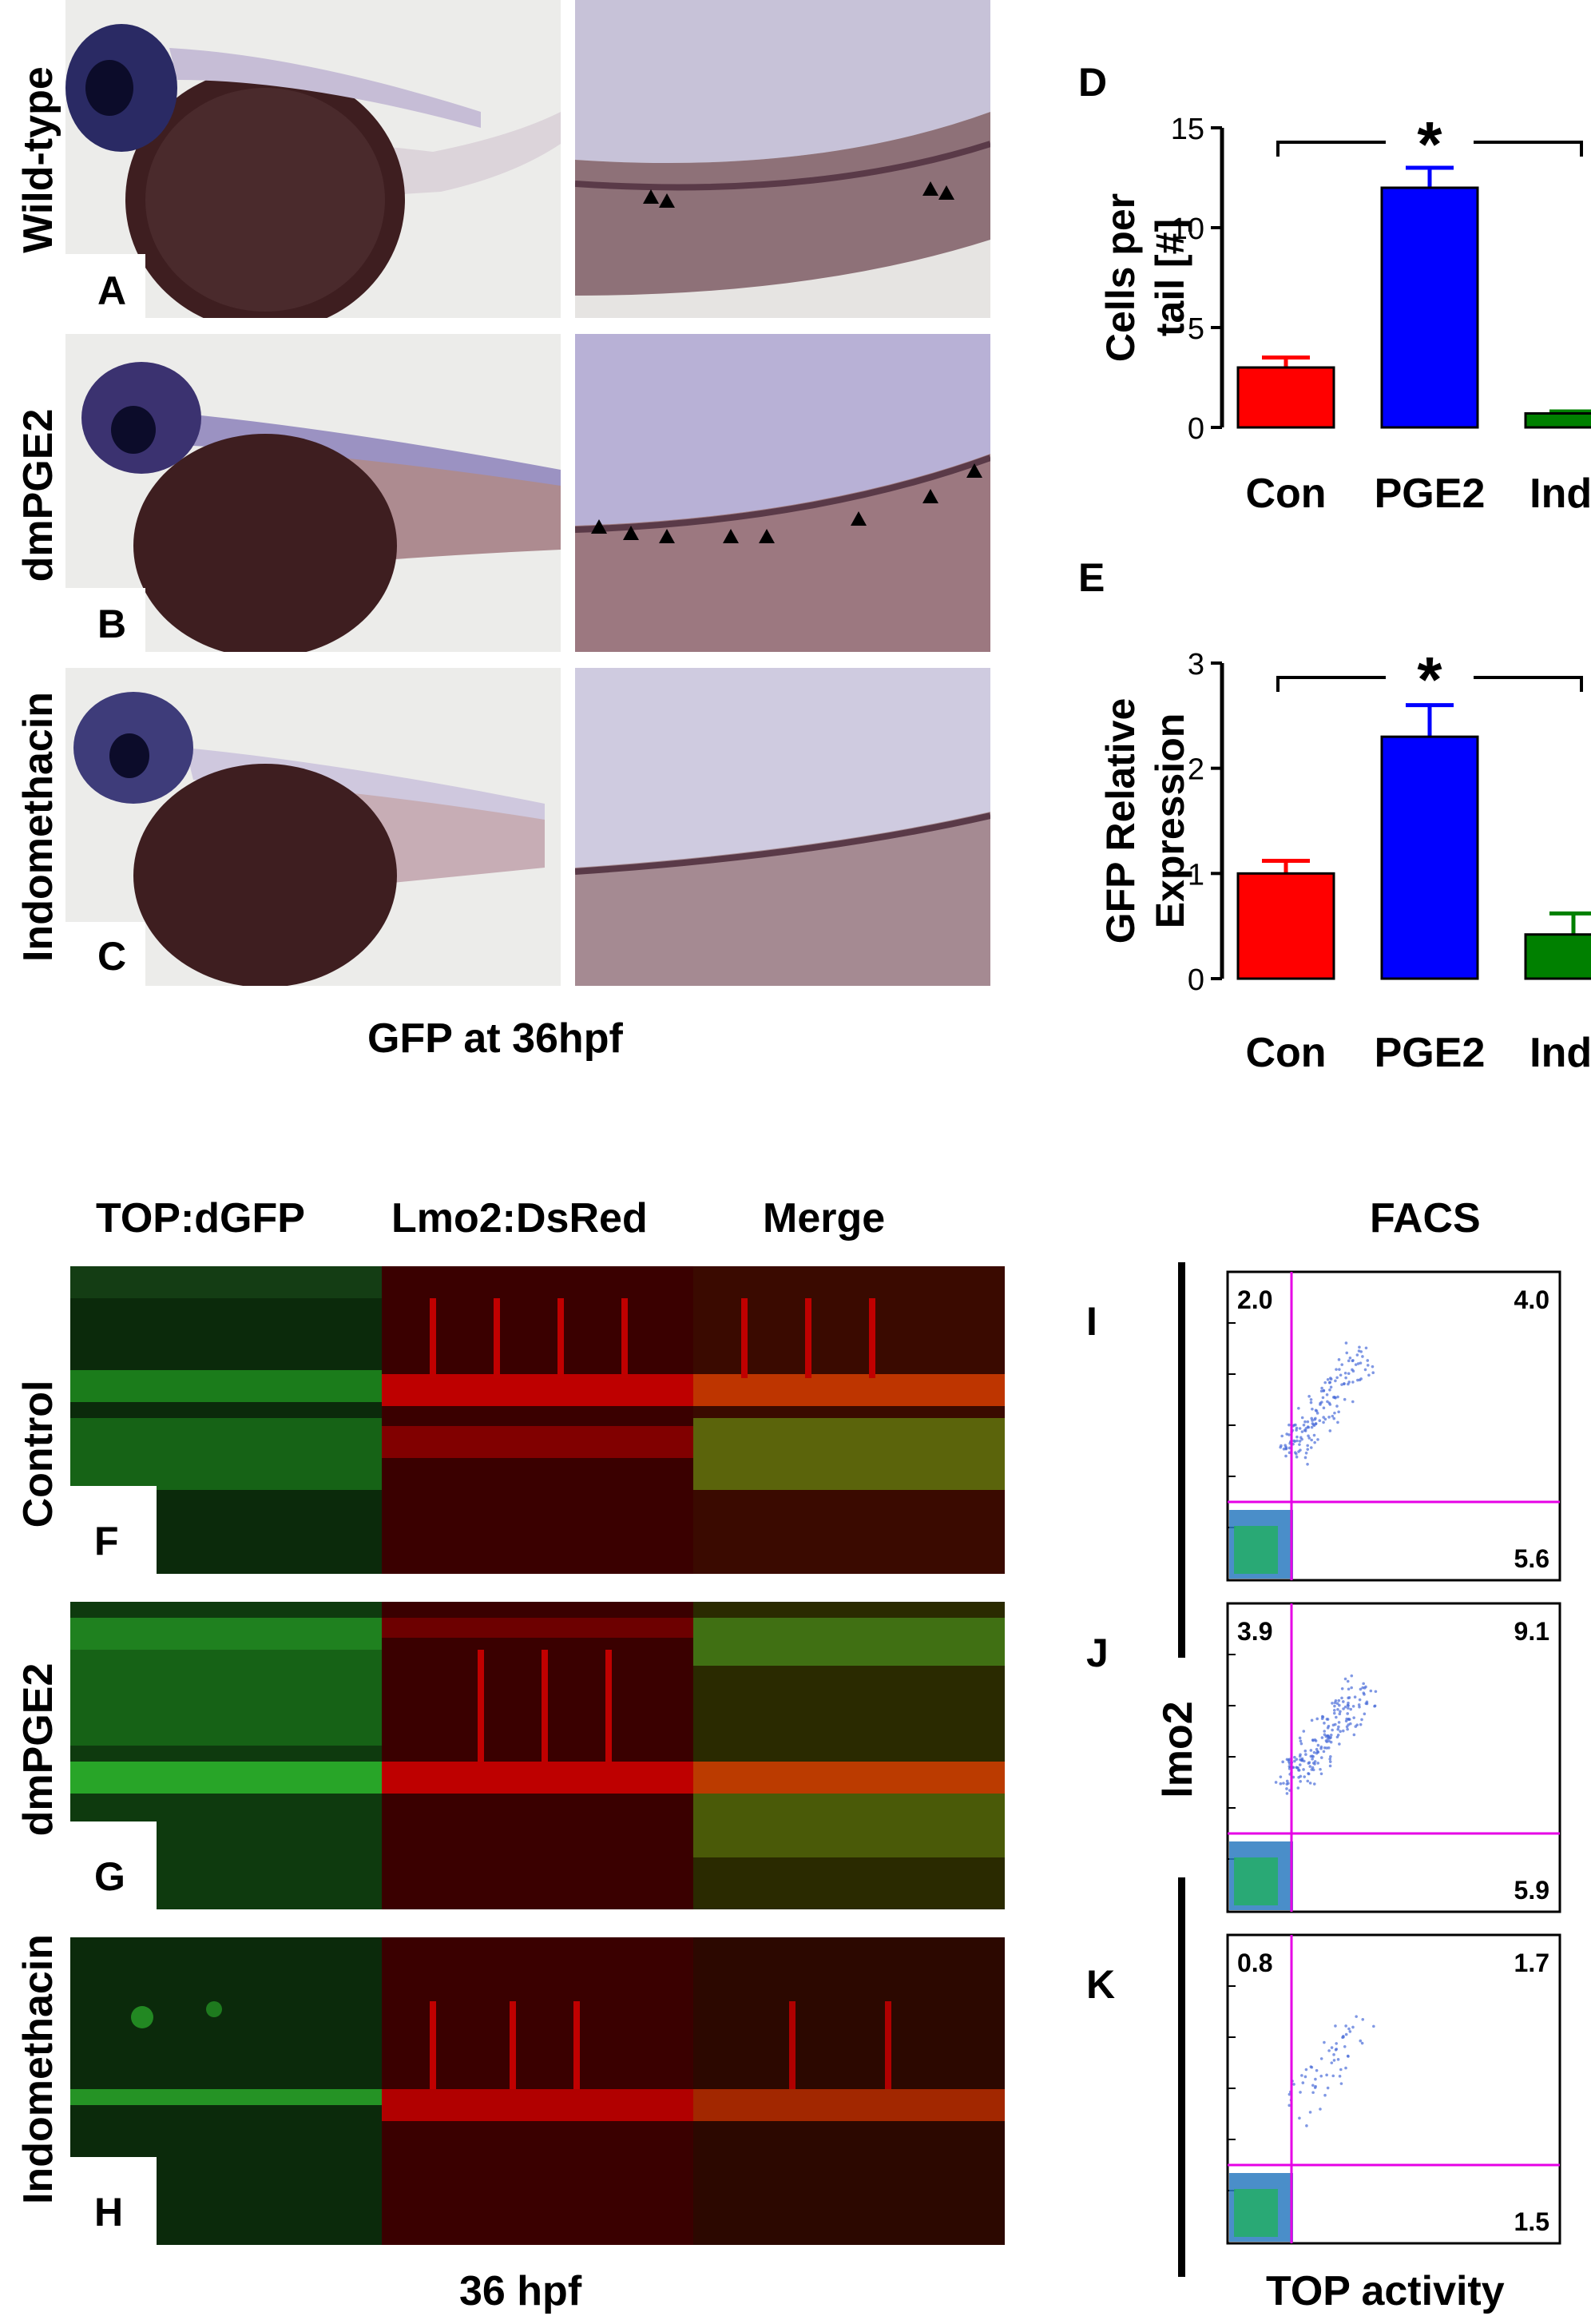 This screenshot has height=2324, width=1591. What do you see at coordinates (1426, 1218) in the screenshot?
I see `facs-title: FACS` at bounding box center [1426, 1218].